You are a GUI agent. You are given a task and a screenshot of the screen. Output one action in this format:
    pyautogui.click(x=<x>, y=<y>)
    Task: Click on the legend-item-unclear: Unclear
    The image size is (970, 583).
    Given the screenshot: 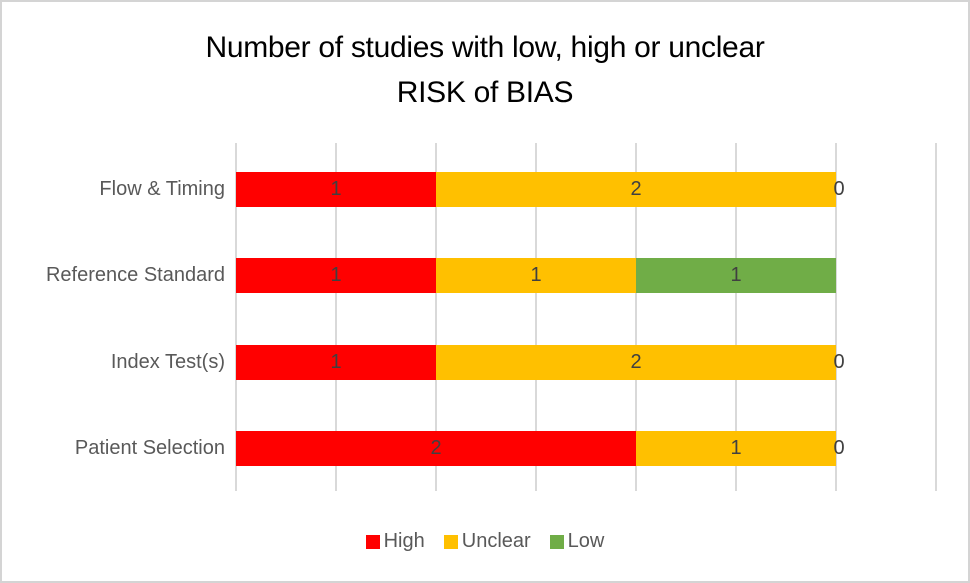 What is the action you would take?
    pyautogui.click(x=487, y=541)
    